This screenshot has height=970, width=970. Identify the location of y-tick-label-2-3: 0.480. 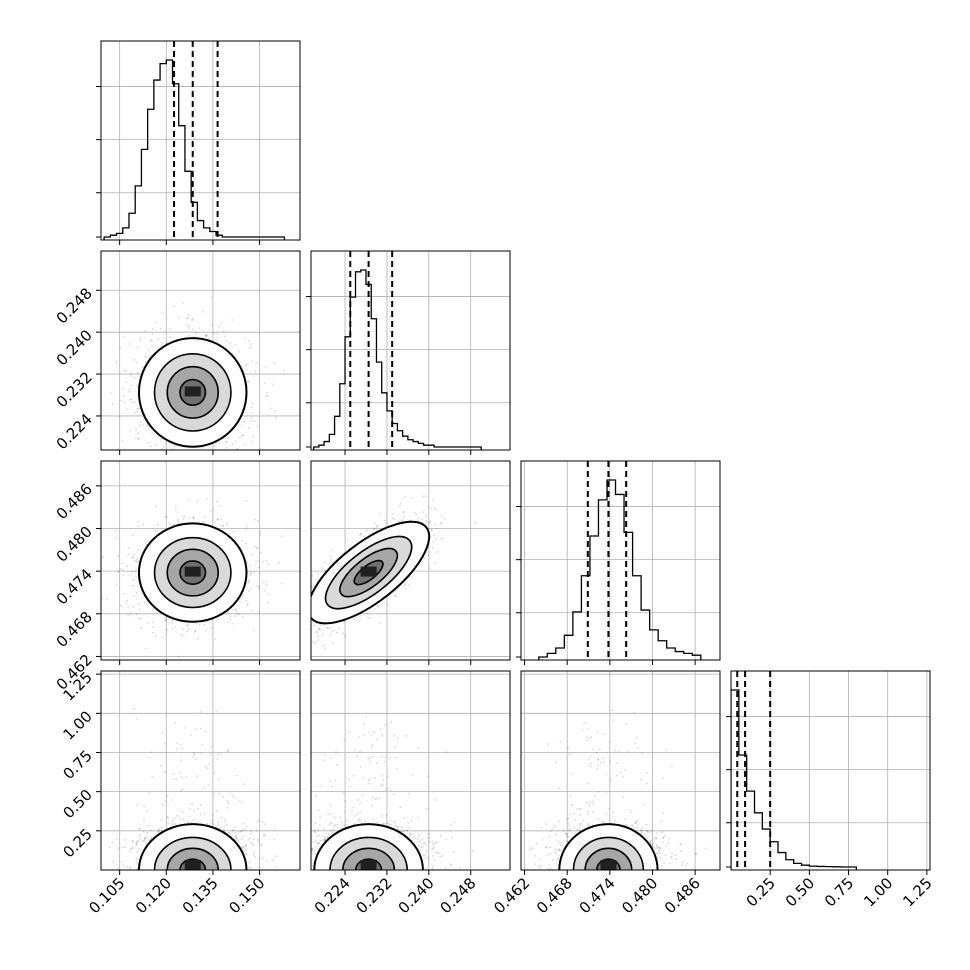
(74, 544).